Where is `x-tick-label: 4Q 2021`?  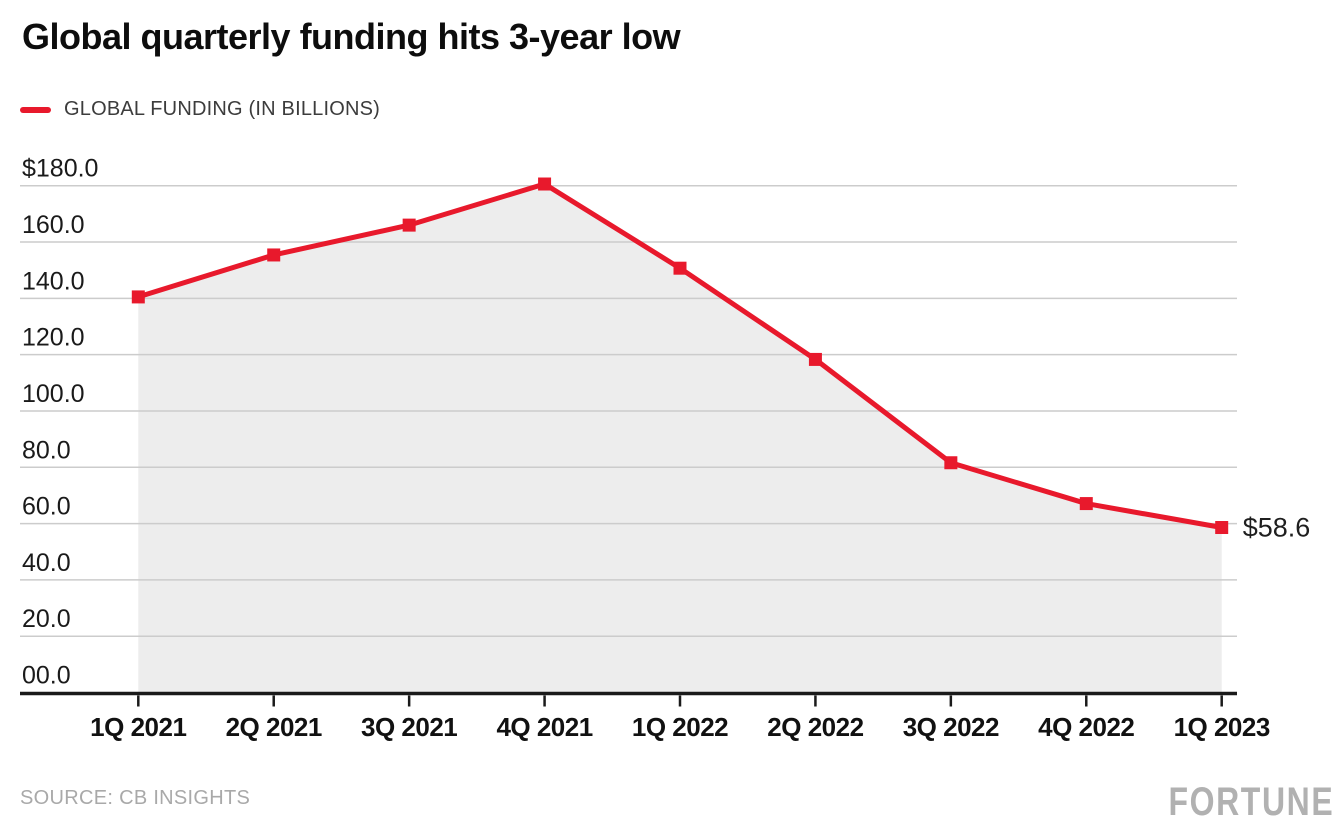
x-tick-label: 4Q 2021 is located at coordinates (544, 727).